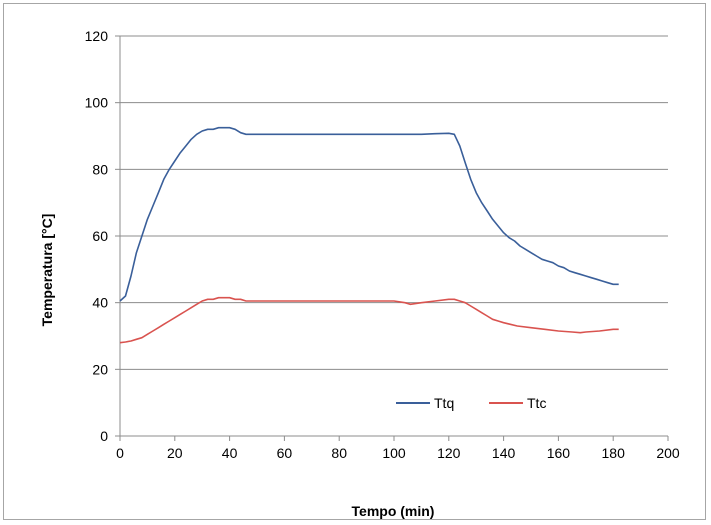  Describe the element at coordinates (100, 303) in the screenshot. I see `y-tick-label-40: 40` at that location.